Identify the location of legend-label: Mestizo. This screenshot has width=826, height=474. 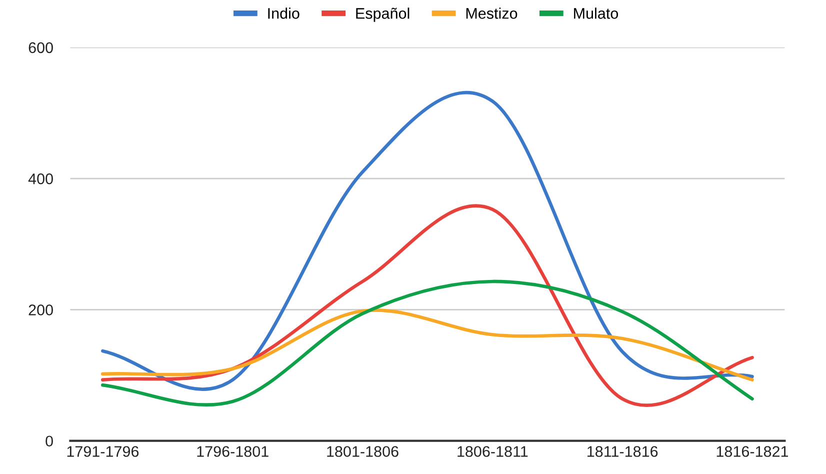
(492, 13).